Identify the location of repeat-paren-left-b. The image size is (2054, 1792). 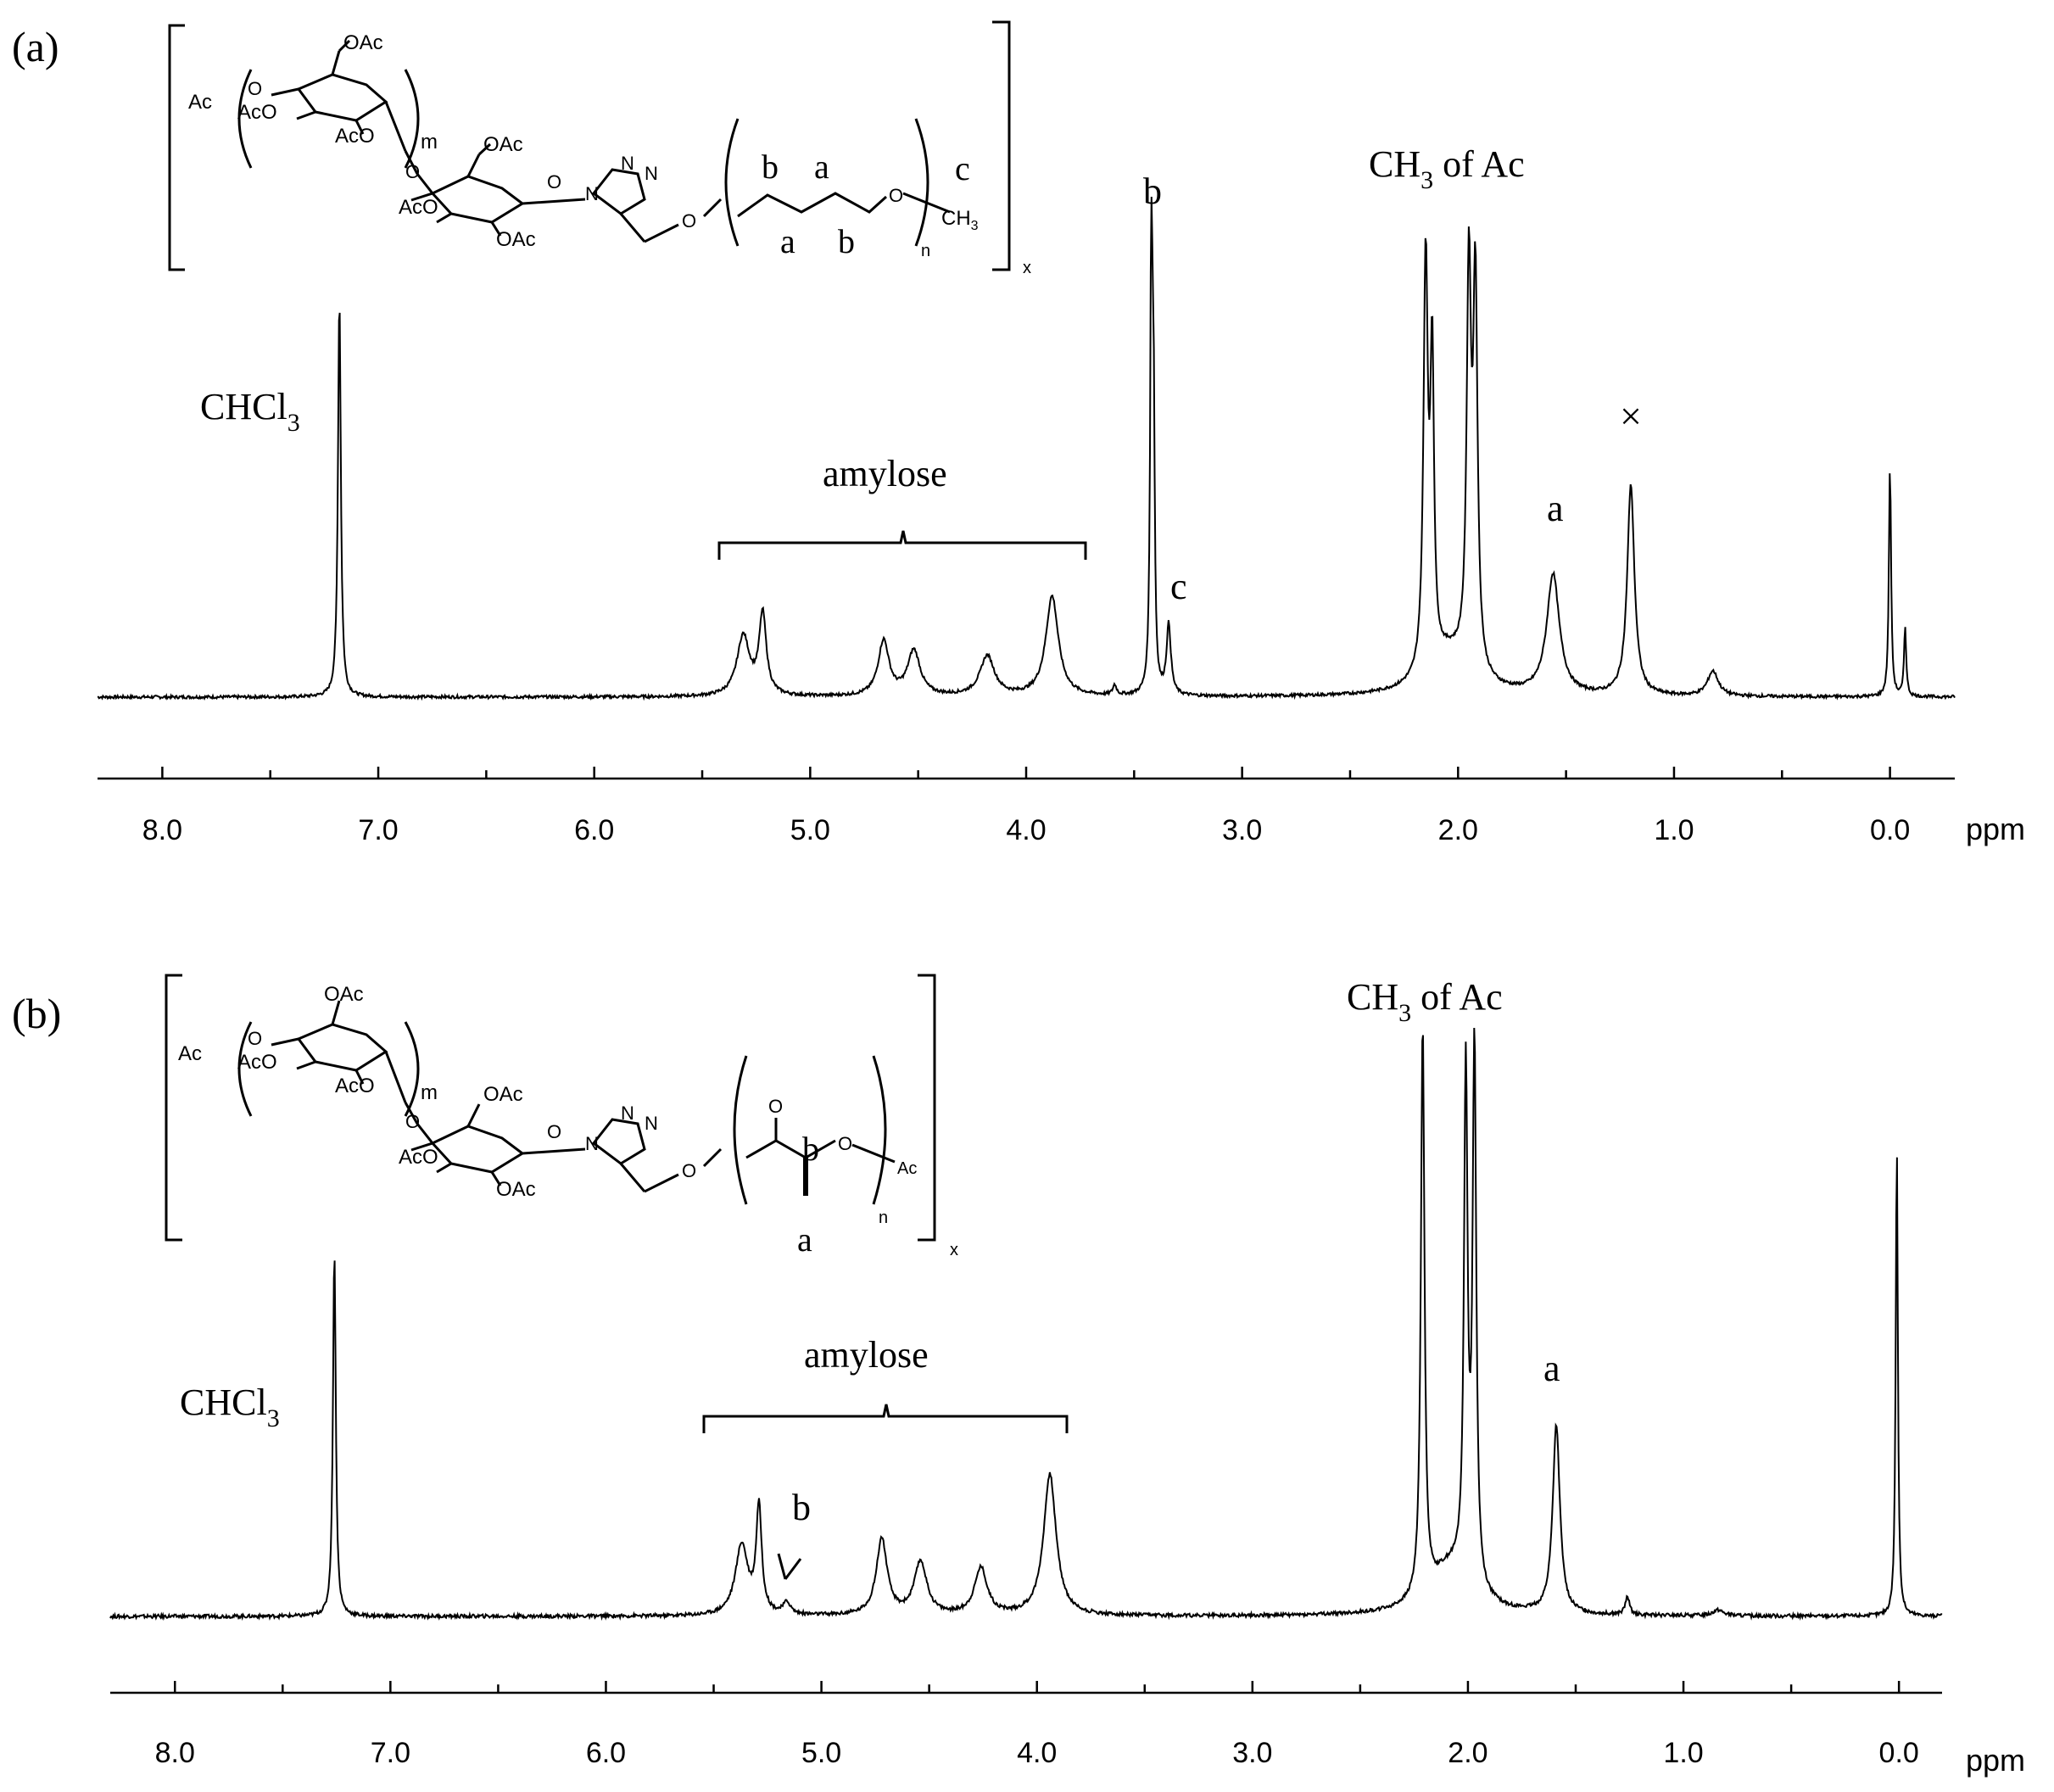
(245, 1069).